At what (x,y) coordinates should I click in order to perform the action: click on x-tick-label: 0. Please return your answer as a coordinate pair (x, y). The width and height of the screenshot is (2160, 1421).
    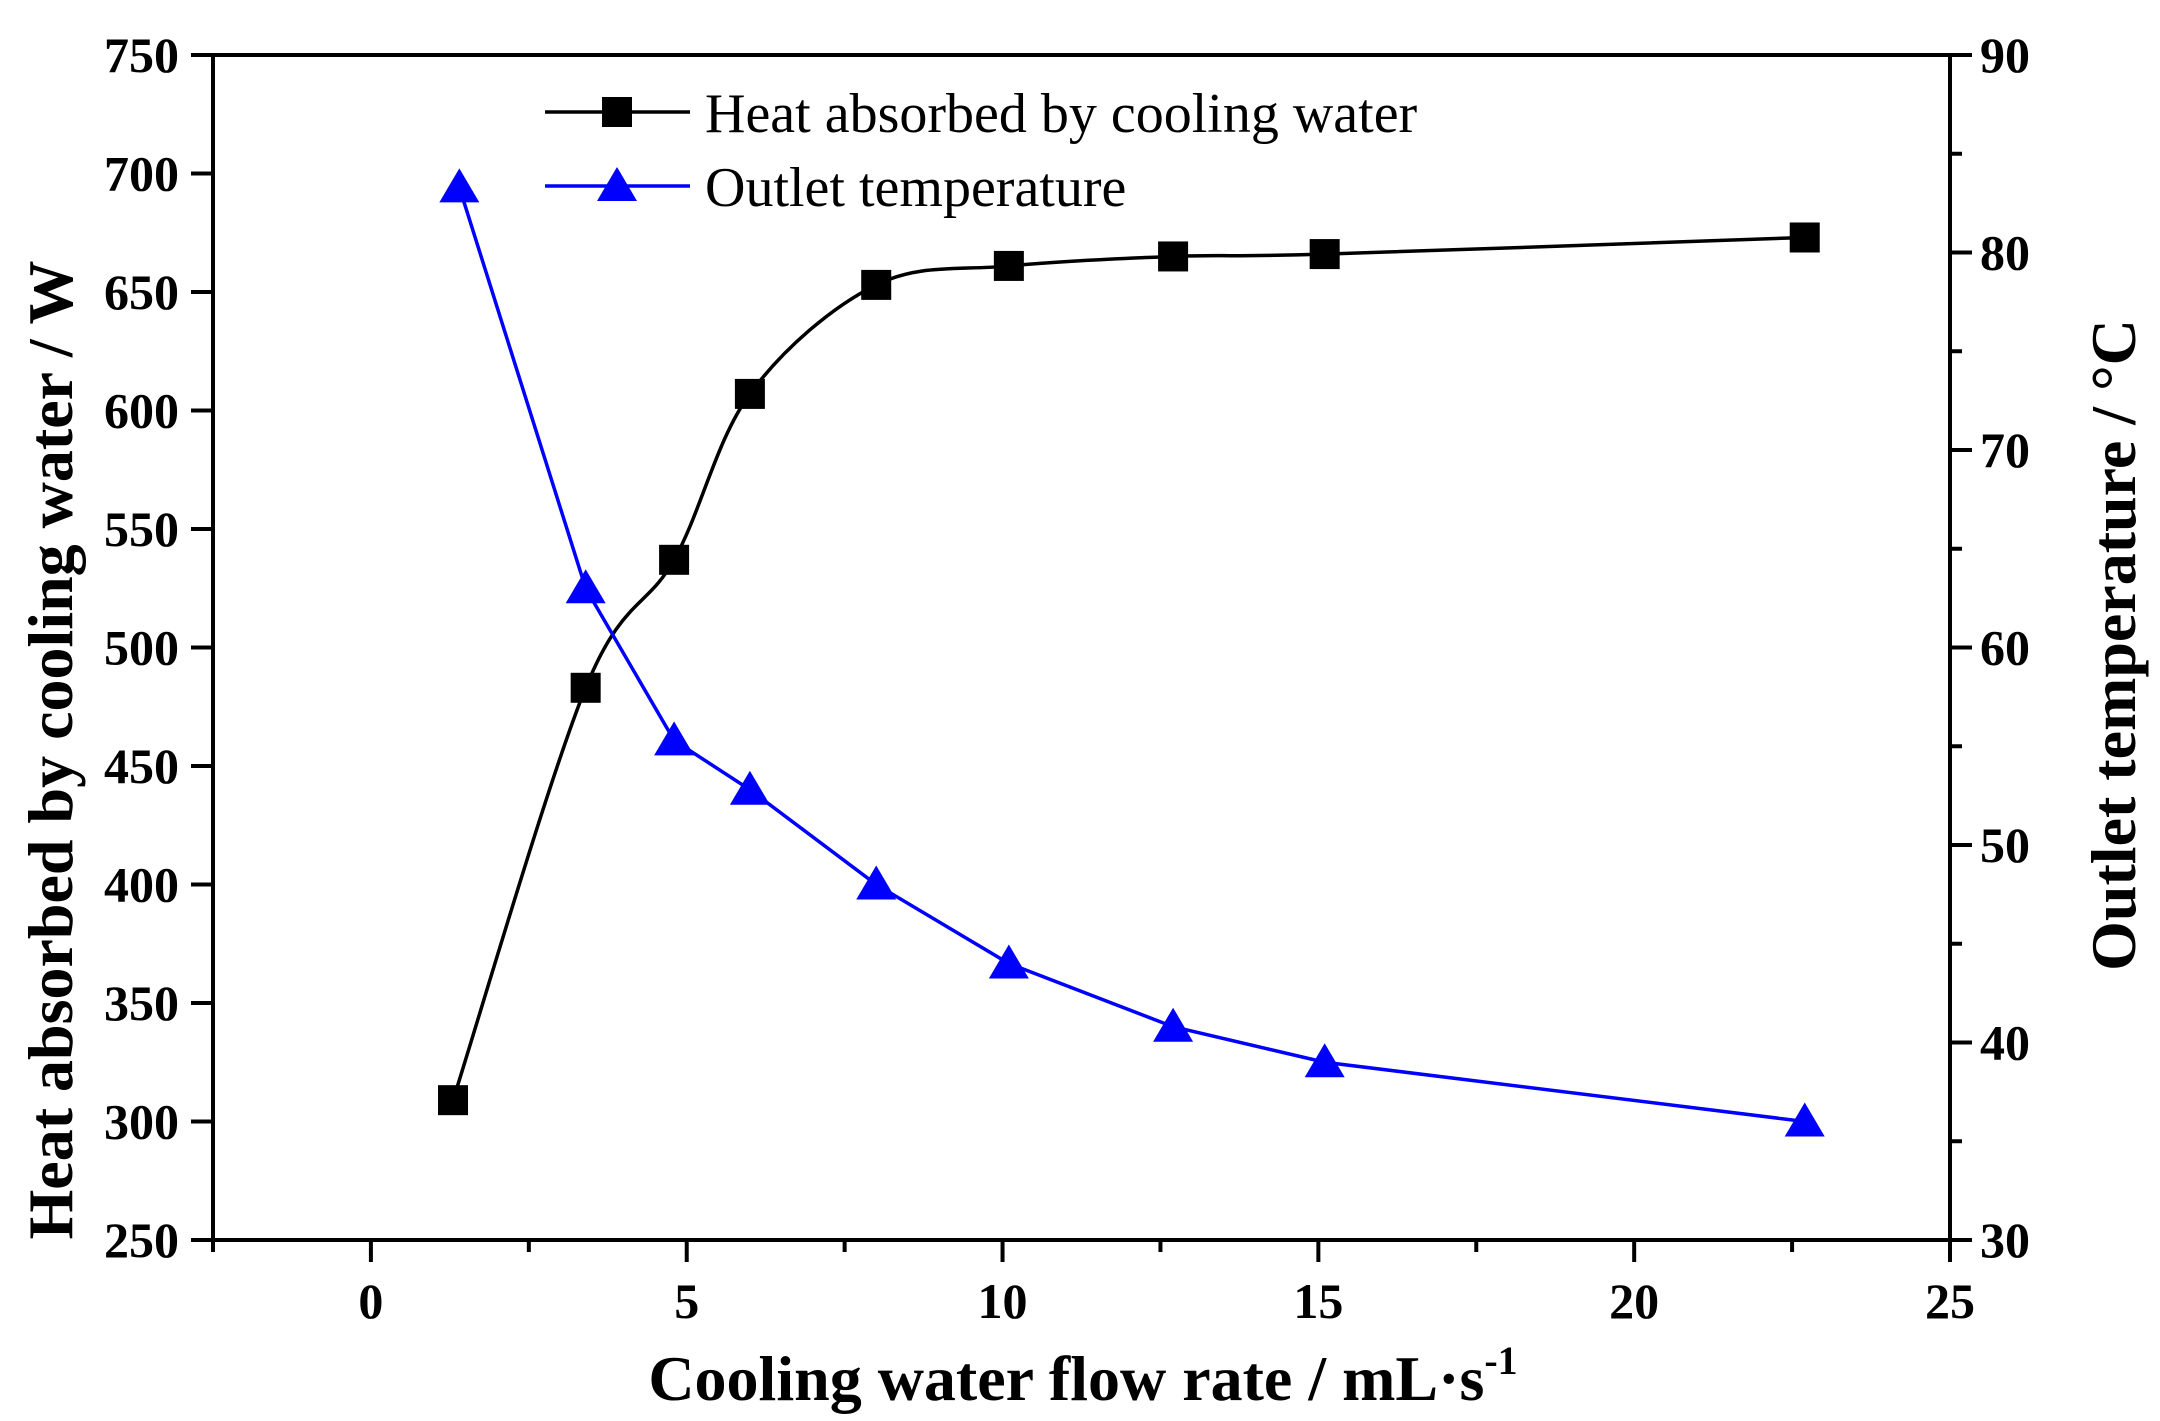
    Looking at the image, I should click on (370, 1301).